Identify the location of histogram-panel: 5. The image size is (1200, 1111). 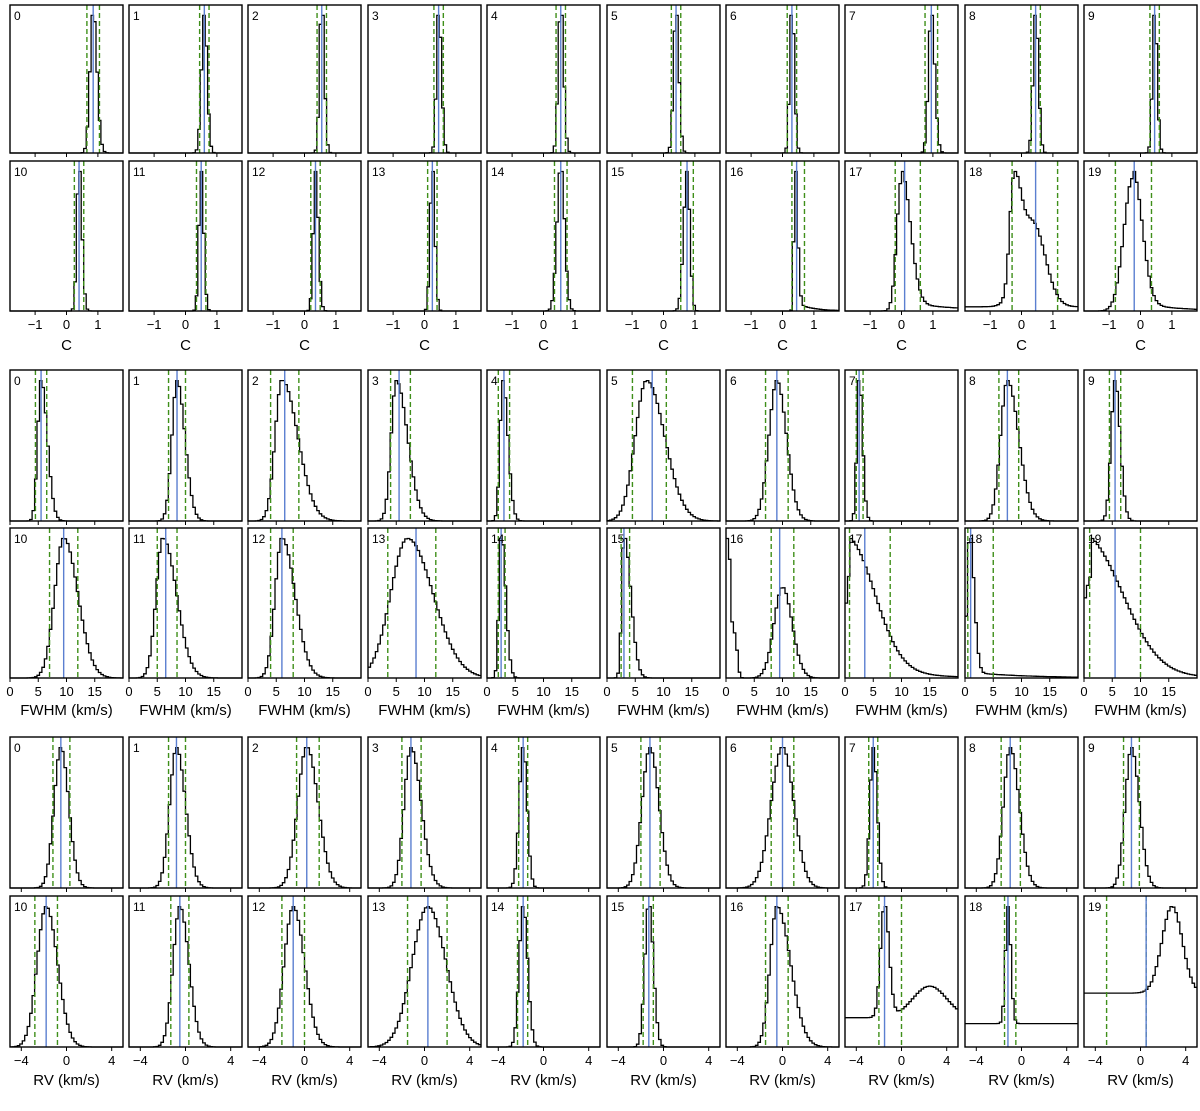
(663, 80).